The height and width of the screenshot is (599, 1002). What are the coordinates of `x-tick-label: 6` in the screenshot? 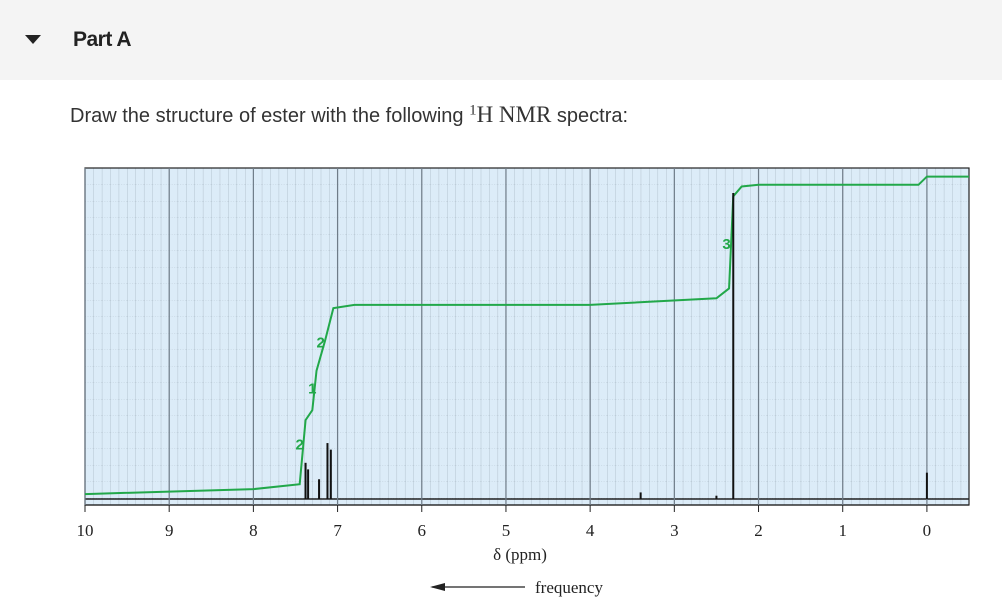 It's located at (422, 530).